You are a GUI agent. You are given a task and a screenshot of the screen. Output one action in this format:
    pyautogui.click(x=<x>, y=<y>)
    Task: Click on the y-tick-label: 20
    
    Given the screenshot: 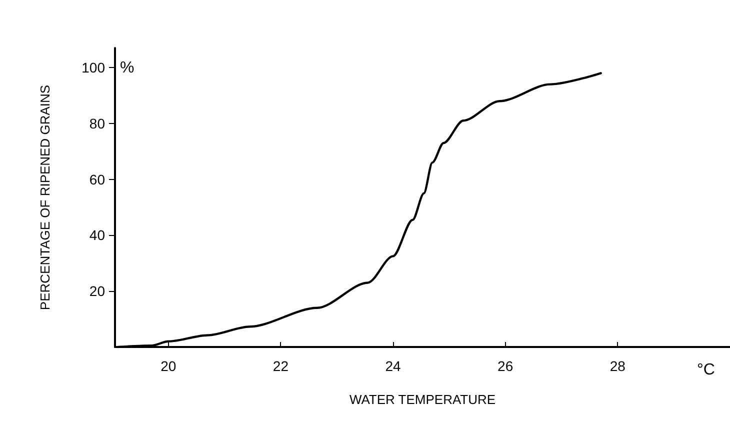 What is the action you would take?
    pyautogui.click(x=97, y=291)
    